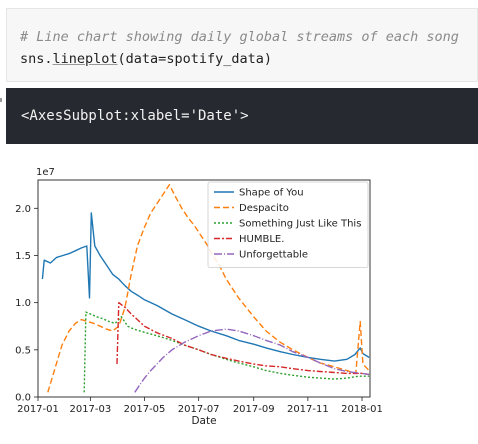  Describe the element at coordinates (264, 208) in the screenshot. I see `legend-label: Despacito` at that location.